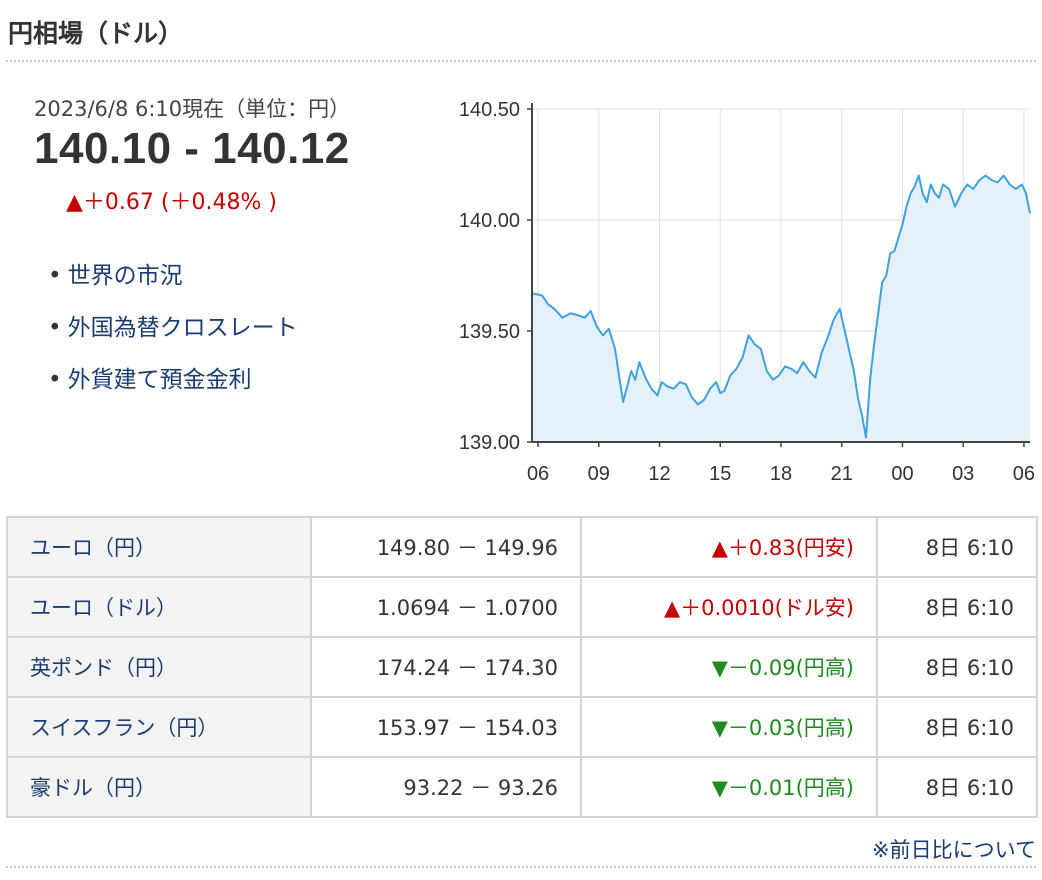 The image size is (1042, 880). Describe the element at coordinates (171, 202) in the screenshot. I see `quote-change: ▲＋0.67 (＋0.48% )` at that location.